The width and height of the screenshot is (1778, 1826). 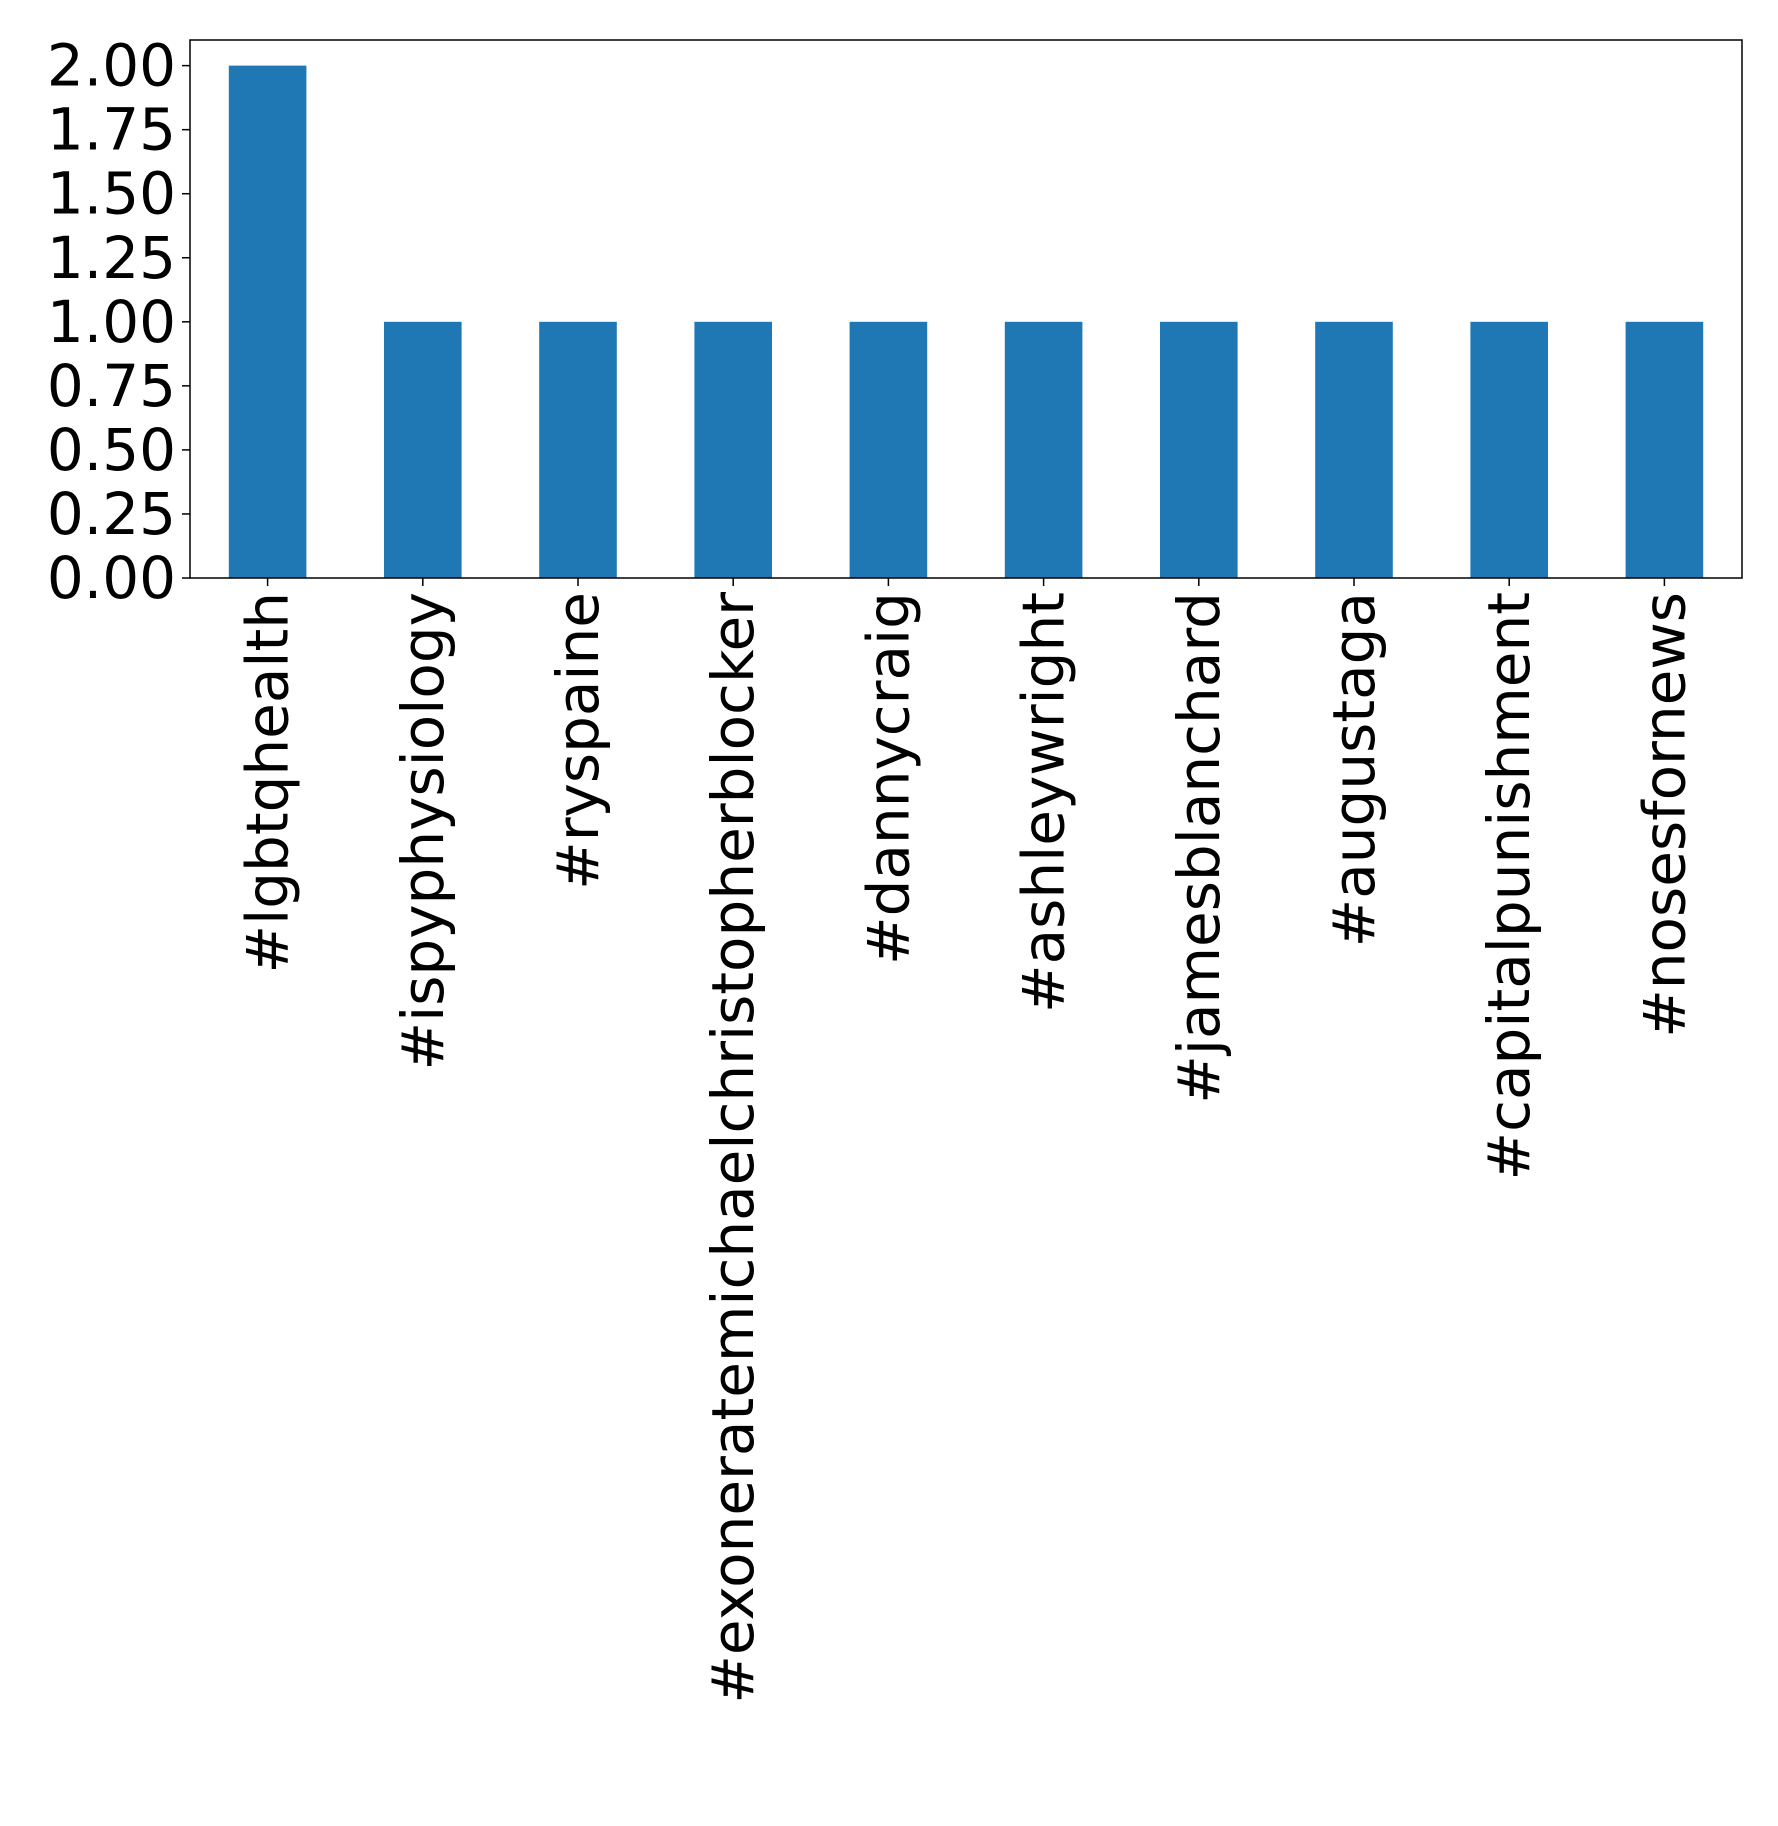 I want to click on y-tick-label: 0.50, so click(x=111, y=450).